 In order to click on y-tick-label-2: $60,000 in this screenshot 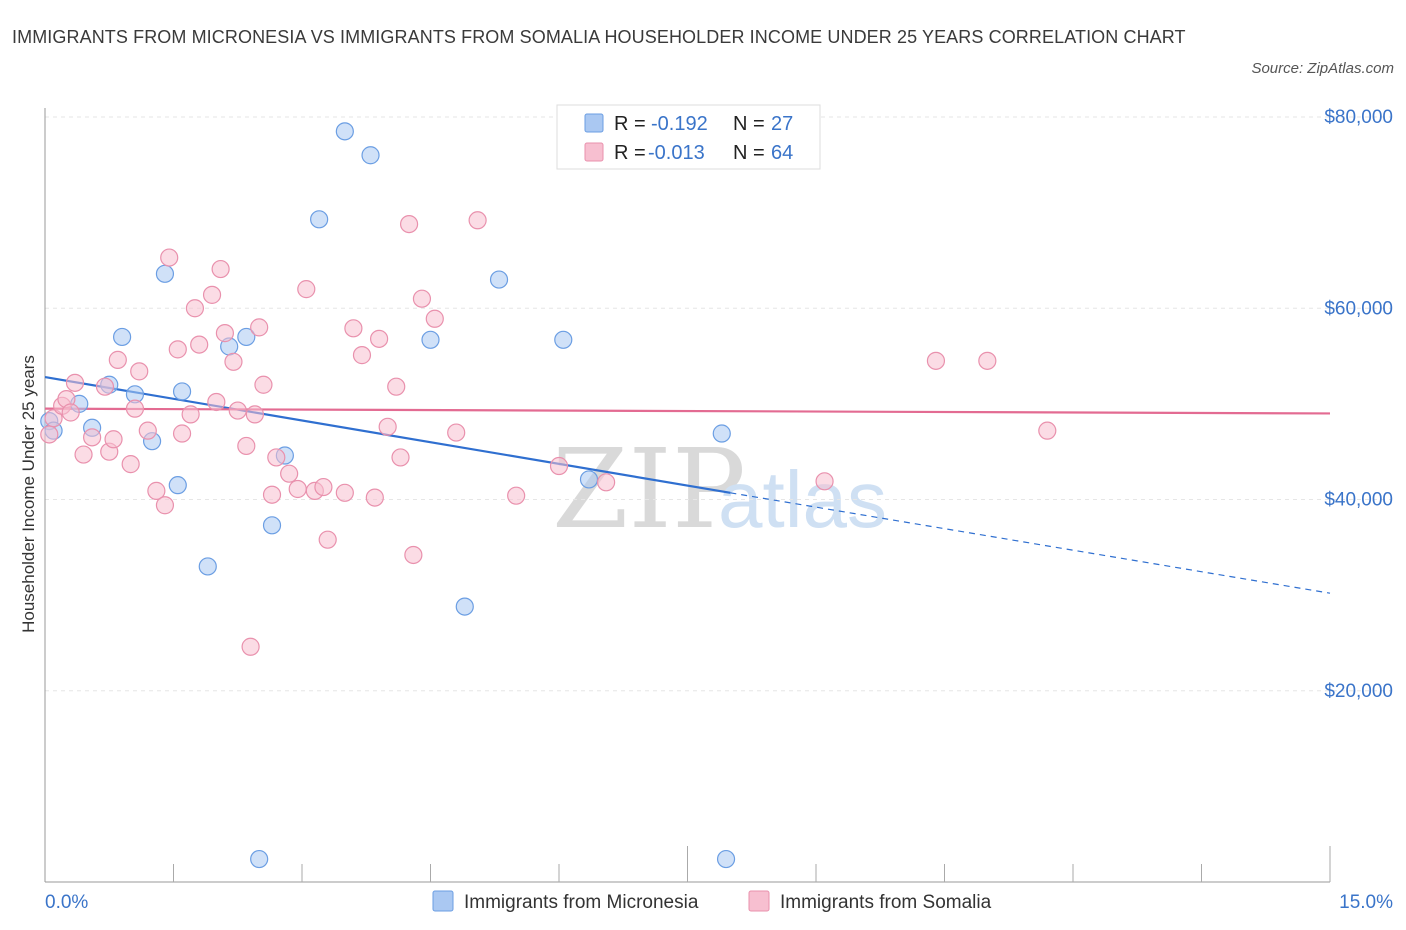, I will do `click(1358, 308)`.